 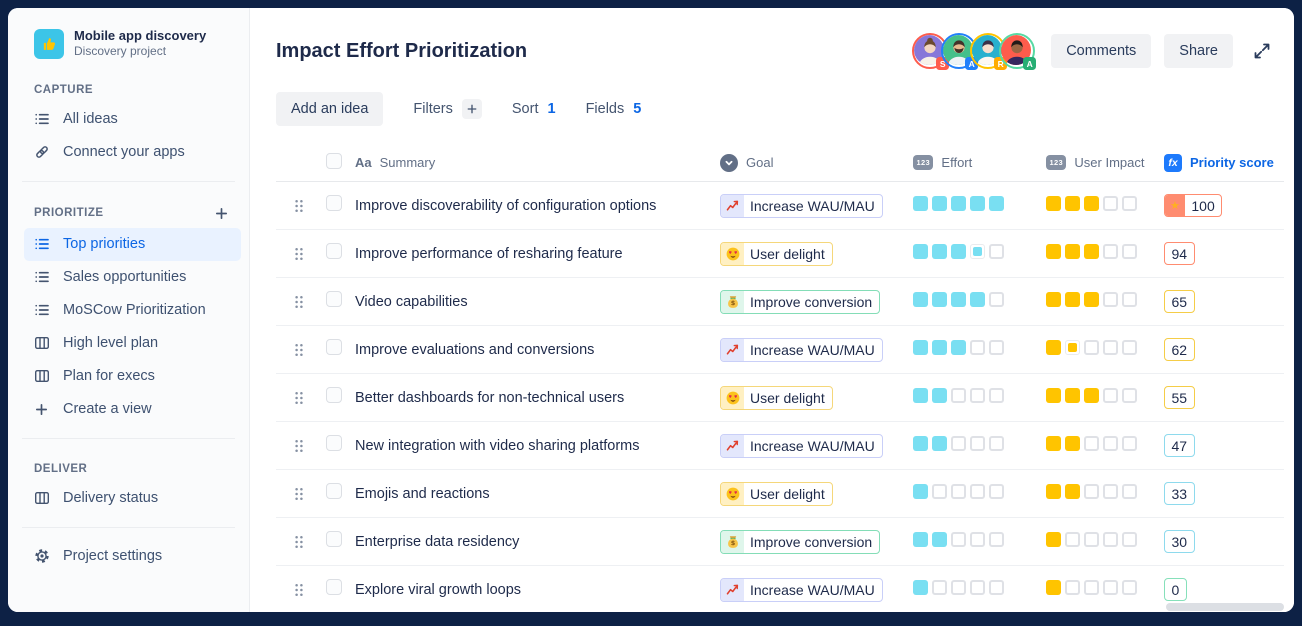 I want to click on add-view-button, so click(x=221, y=213).